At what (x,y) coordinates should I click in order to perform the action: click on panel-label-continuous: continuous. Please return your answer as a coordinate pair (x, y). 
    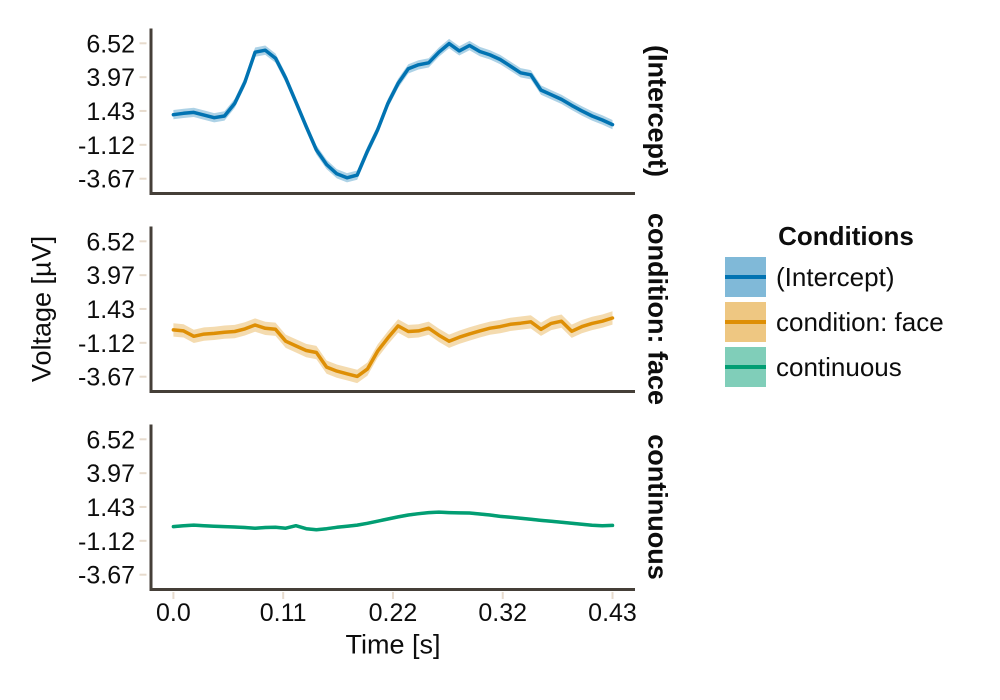
    Looking at the image, I should click on (657, 507).